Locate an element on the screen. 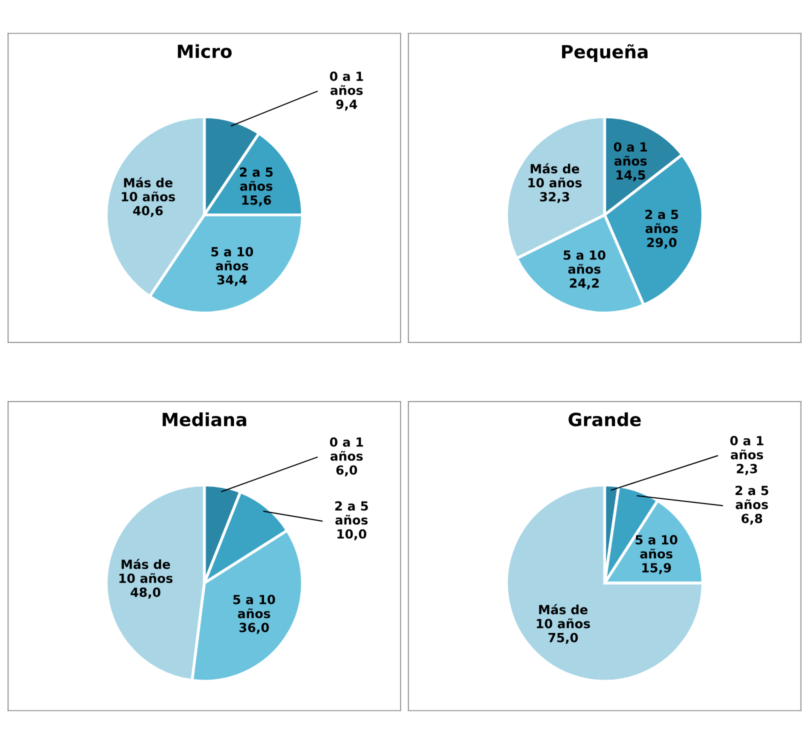 The width and height of the screenshot is (809, 744). data-label: 6,0 is located at coordinates (347, 470).